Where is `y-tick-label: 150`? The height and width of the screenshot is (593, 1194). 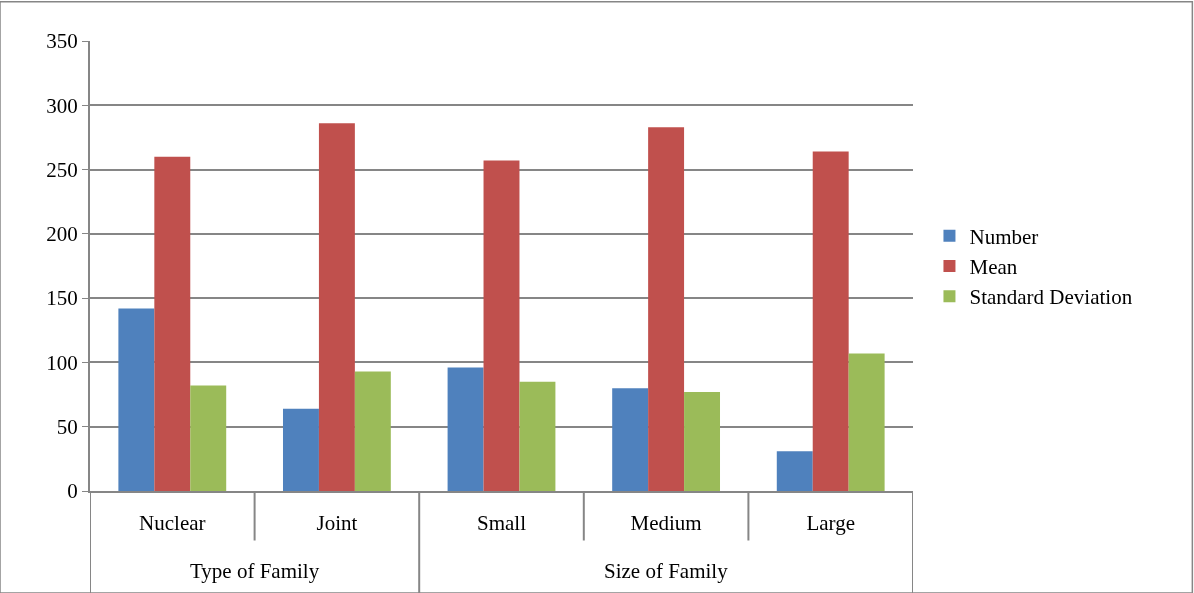
y-tick-label: 150 is located at coordinates (62, 298).